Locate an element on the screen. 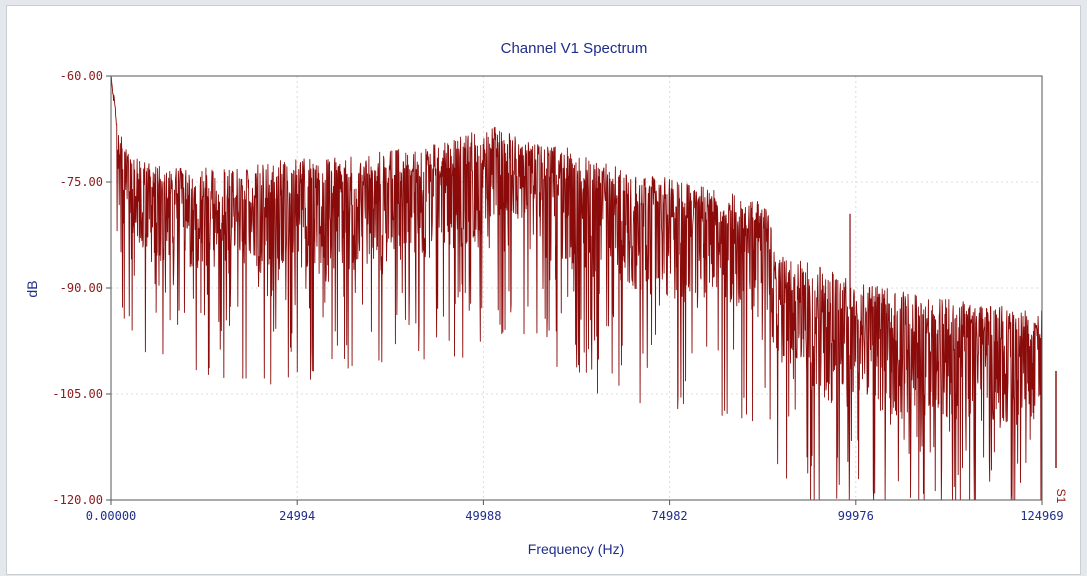 This screenshot has width=1087, height=576. x-tick-label: 24994 is located at coordinates (297, 516).